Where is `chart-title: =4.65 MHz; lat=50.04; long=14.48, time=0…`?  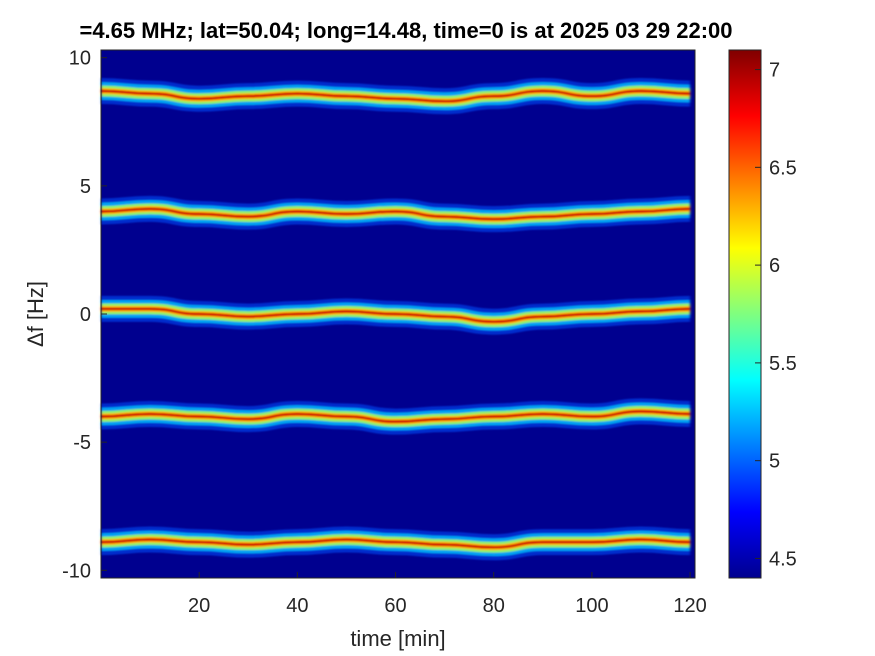
chart-title: =4.65 MHz; lat=50.04; long=14.48, time=0… is located at coordinates (405, 30).